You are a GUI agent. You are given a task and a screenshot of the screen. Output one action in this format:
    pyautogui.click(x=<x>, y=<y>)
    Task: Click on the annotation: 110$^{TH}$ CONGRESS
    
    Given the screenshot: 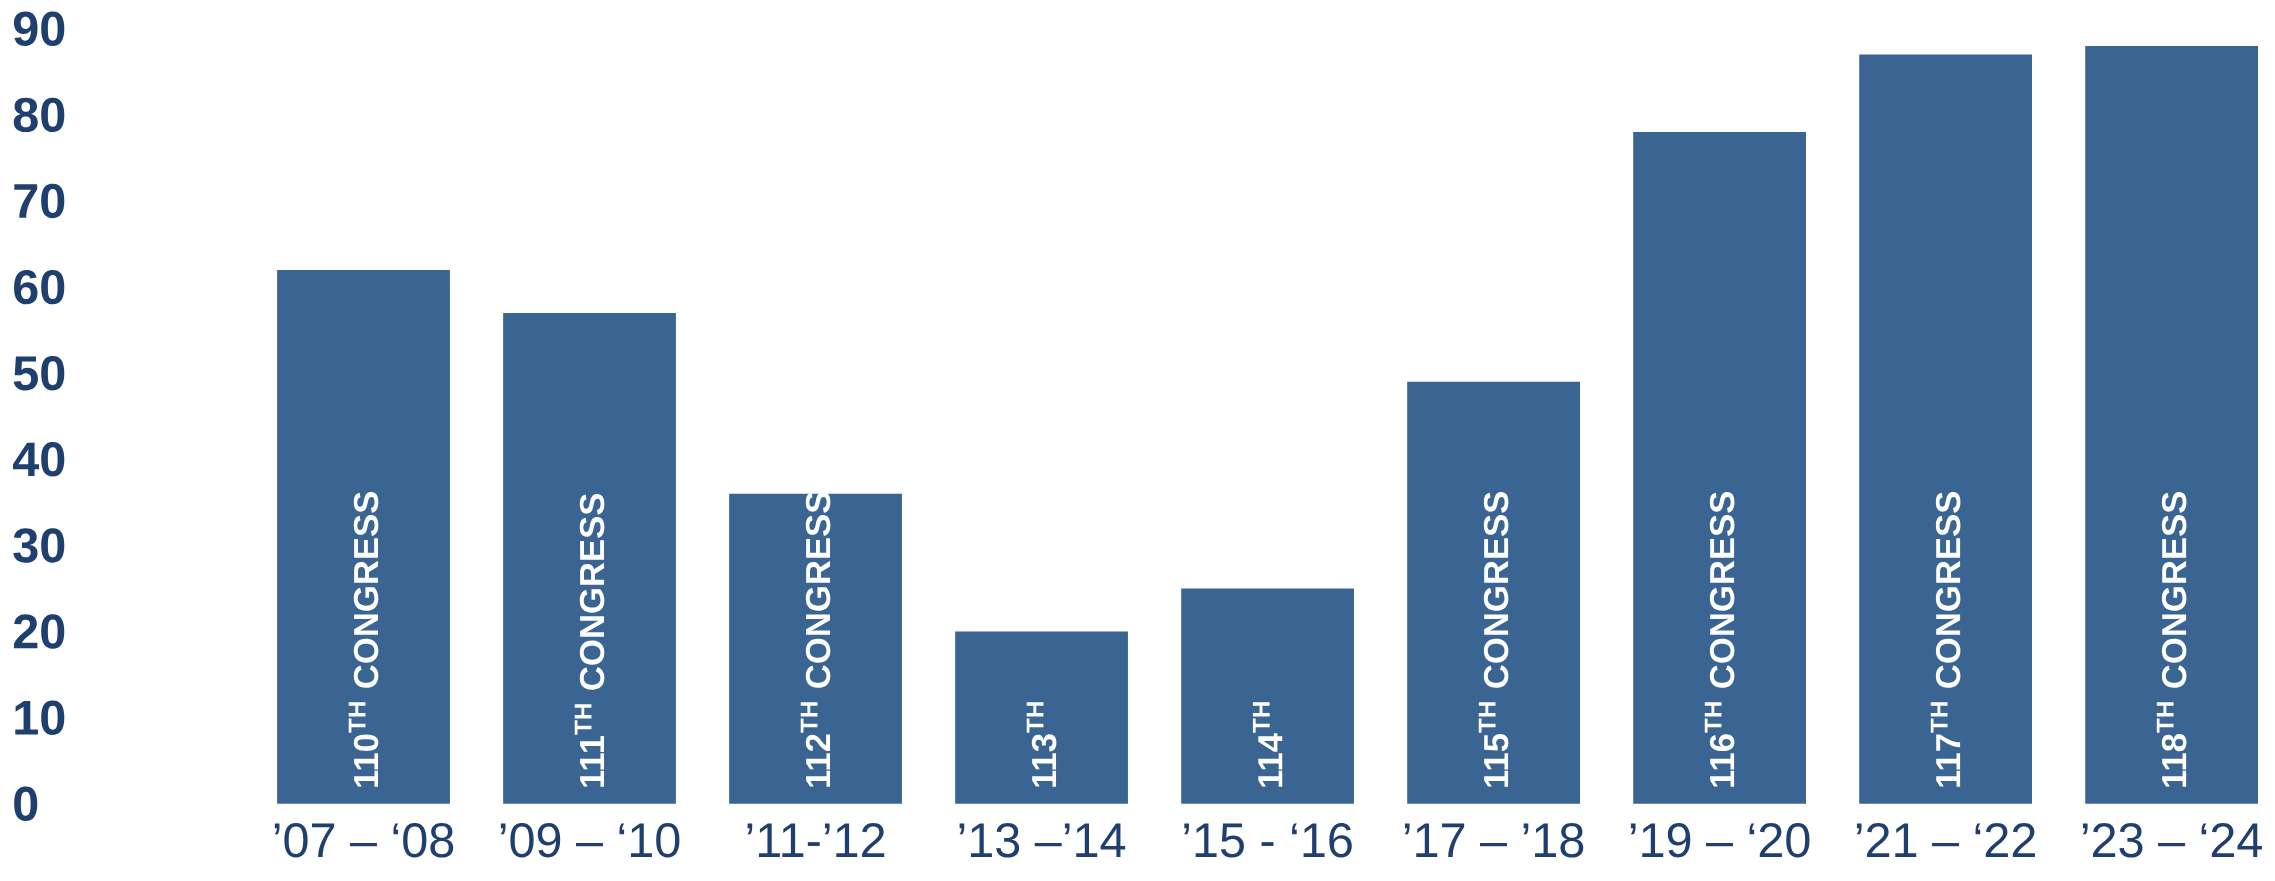 What is the action you would take?
    pyautogui.click(x=363, y=639)
    